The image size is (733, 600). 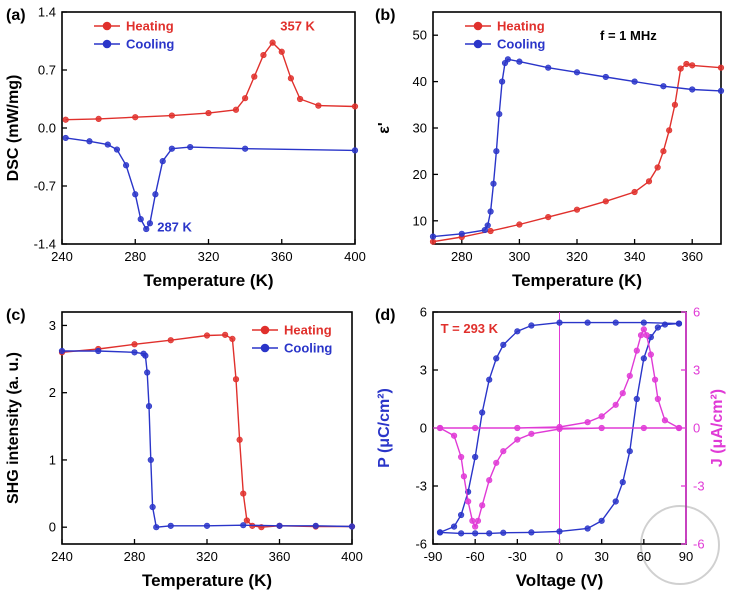 I want to click on x-tick-label-b: 340, so click(x=635, y=256).